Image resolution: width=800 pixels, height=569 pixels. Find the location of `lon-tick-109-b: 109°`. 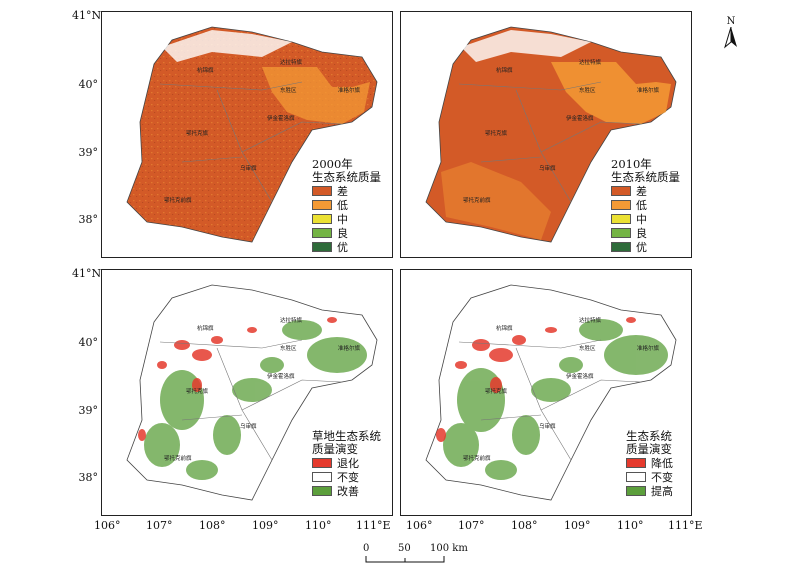

lon-tick-109-b: 109° is located at coordinates (577, 525).